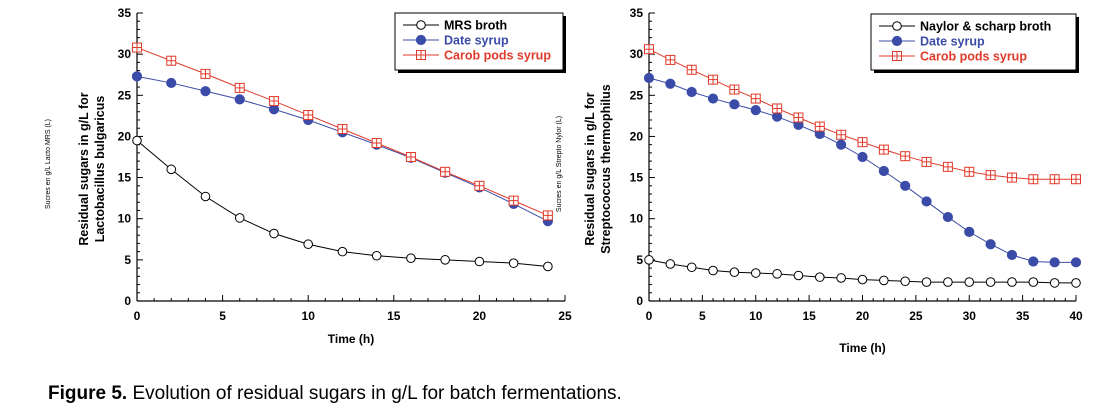  I want to click on caption-label: Figure 5., so click(88, 393).